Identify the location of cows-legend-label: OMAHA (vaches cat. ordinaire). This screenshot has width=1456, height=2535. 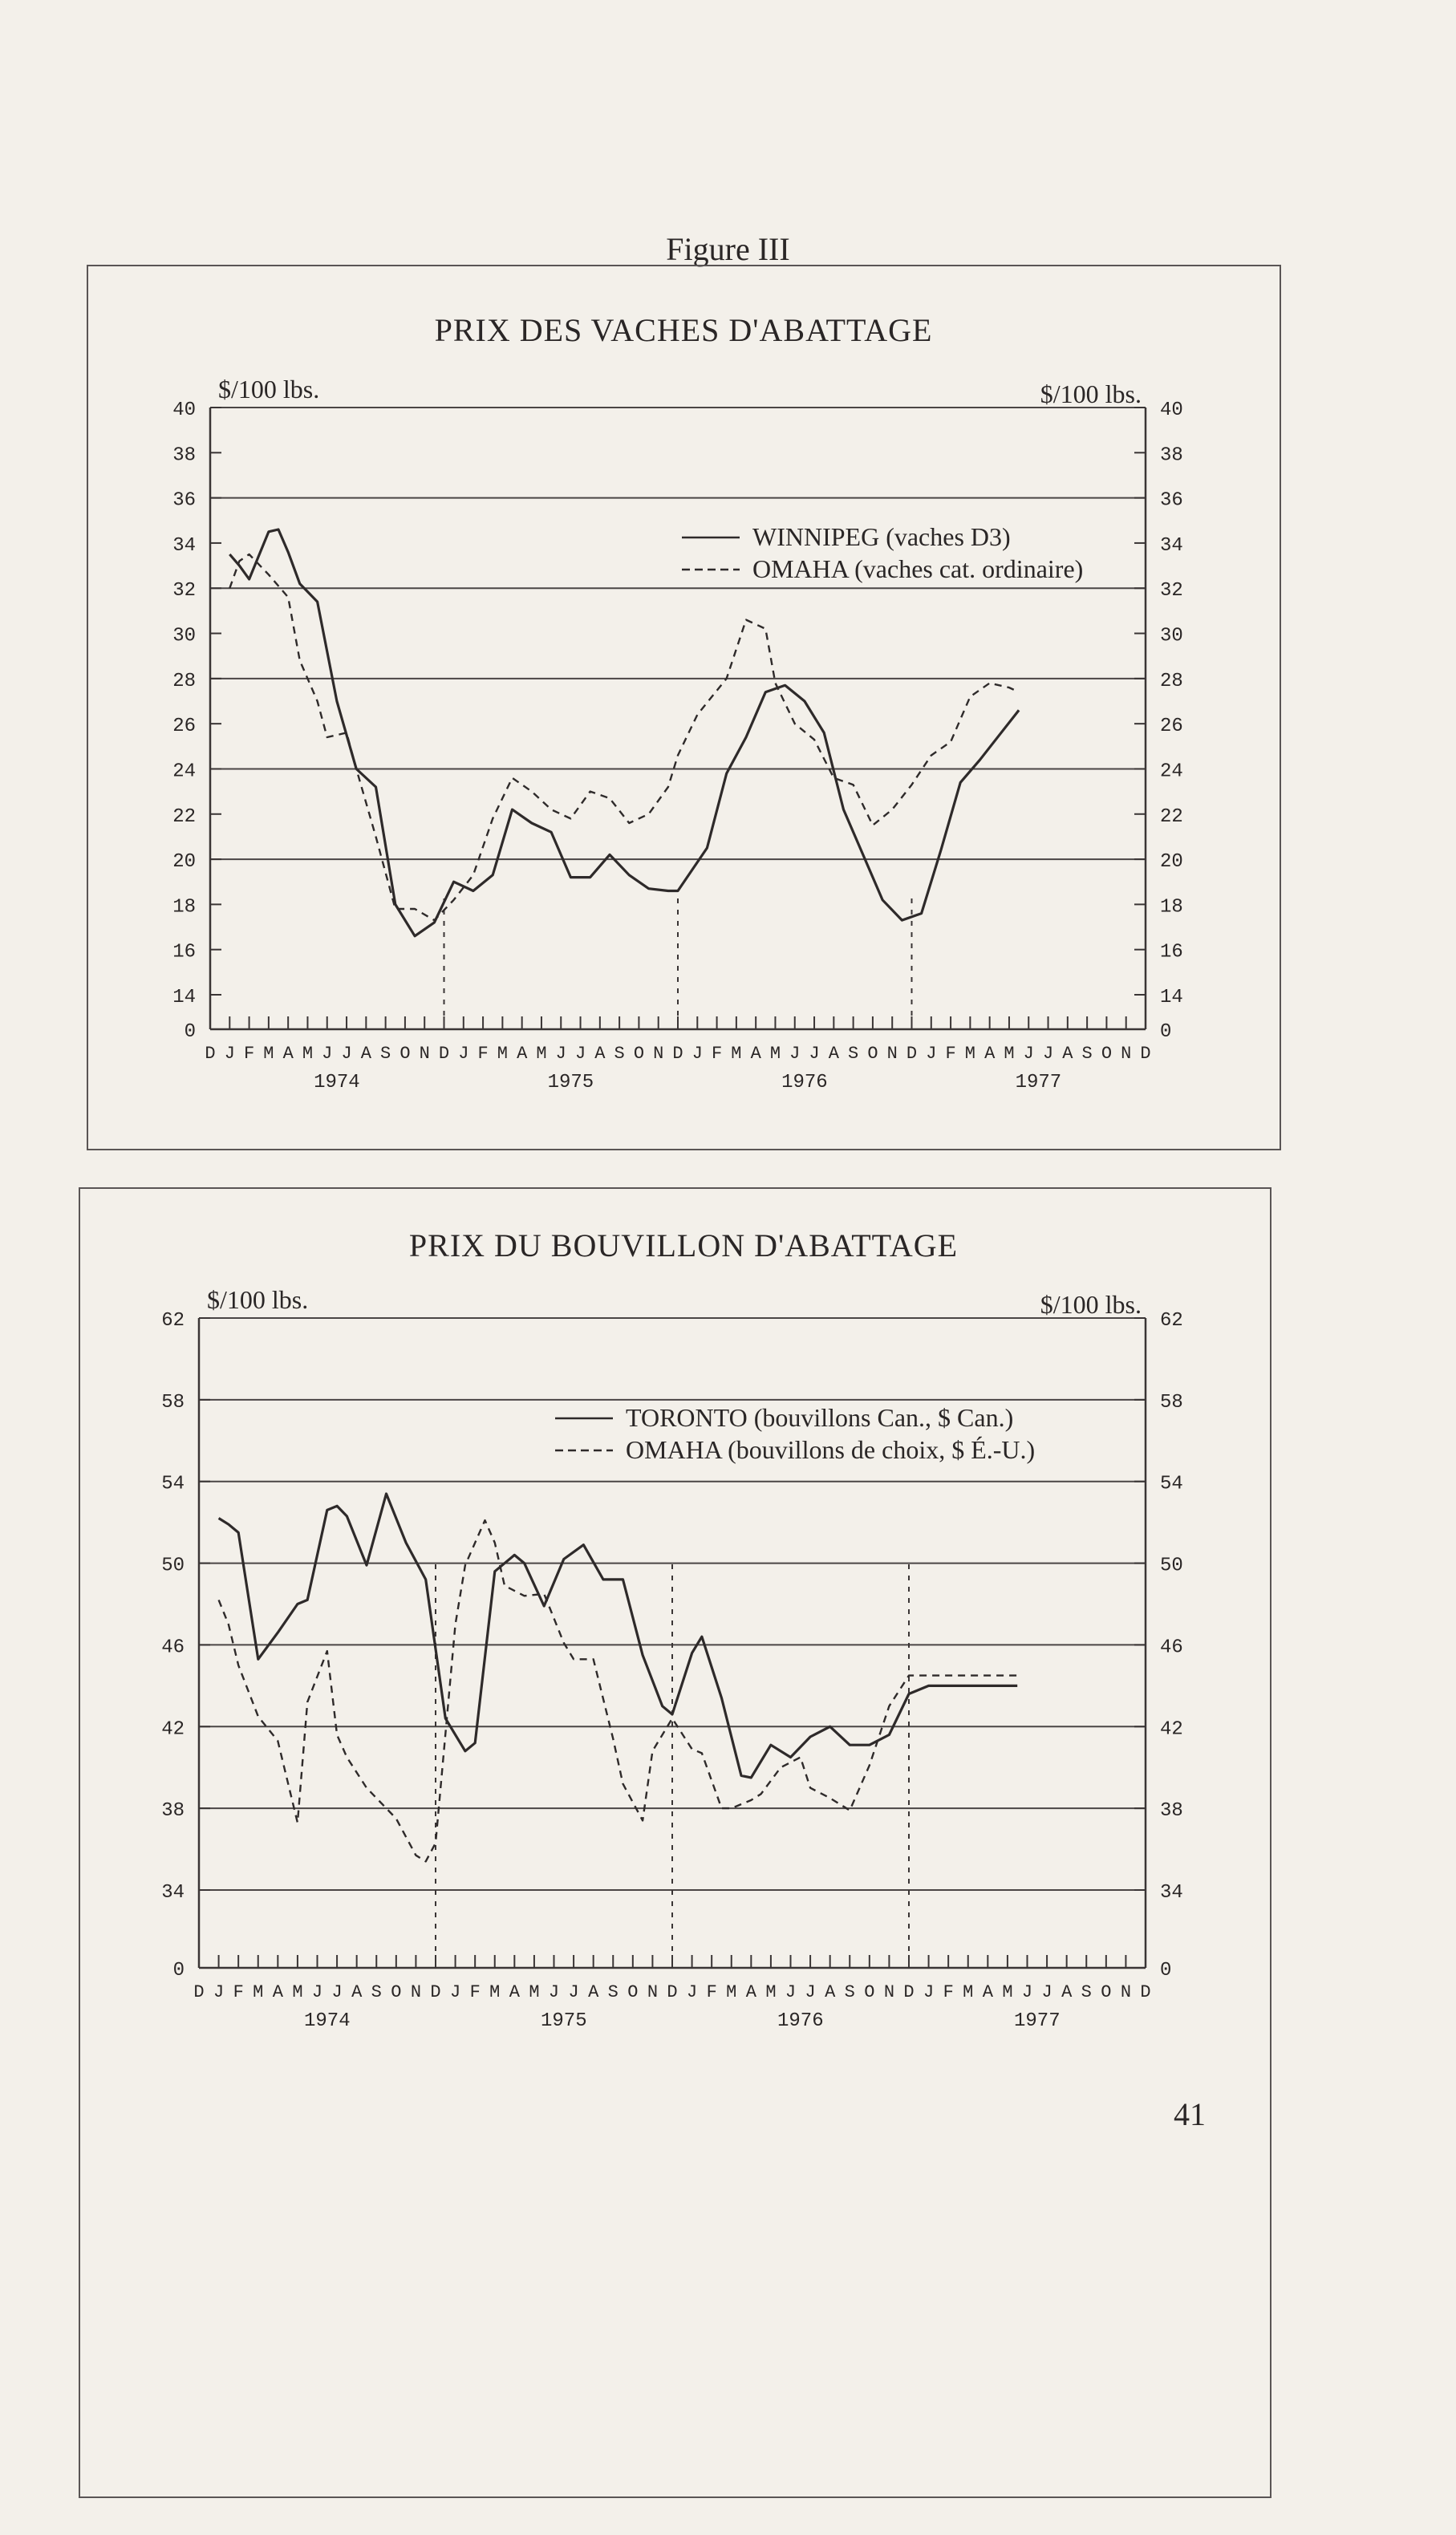
(917, 568).